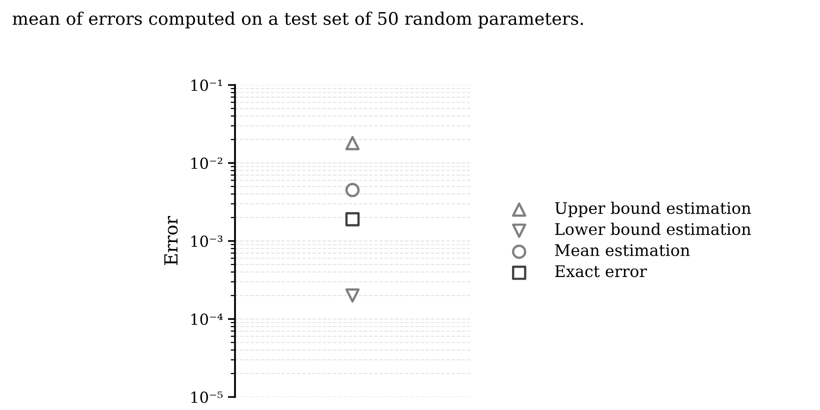 The image size is (820, 410). Describe the element at coordinates (653, 210) in the screenshot. I see `legend-label: Upper bound estimation` at that location.